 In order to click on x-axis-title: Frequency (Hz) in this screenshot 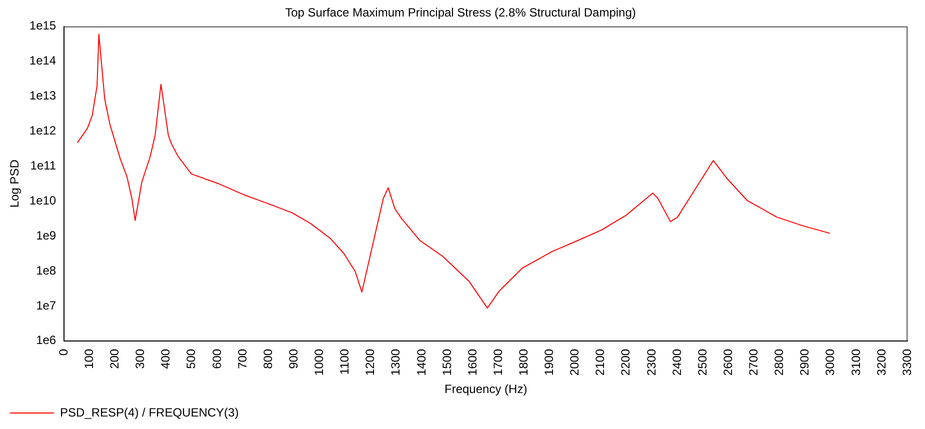, I will do `click(486, 389)`.